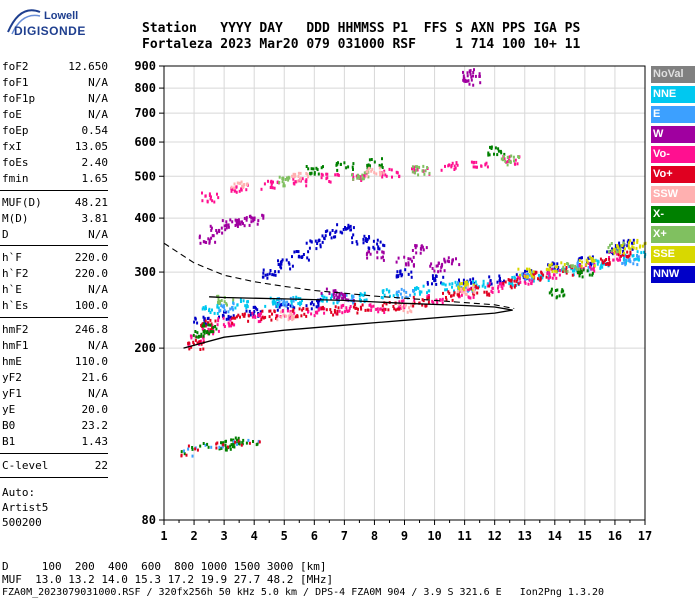 This screenshot has height=600, width=700. What do you see at coordinates (55, 330) in the screenshot?
I see `param-row-hmf2: hmF2 246.8` at bounding box center [55, 330].